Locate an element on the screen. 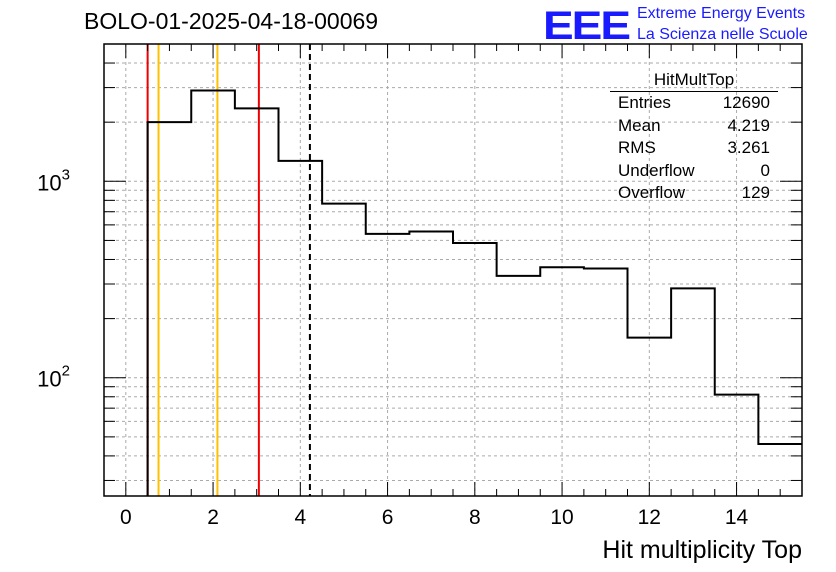 This screenshot has height=572, width=836. x-axis-label: Hit multiplicity Top is located at coordinates (702, 550).